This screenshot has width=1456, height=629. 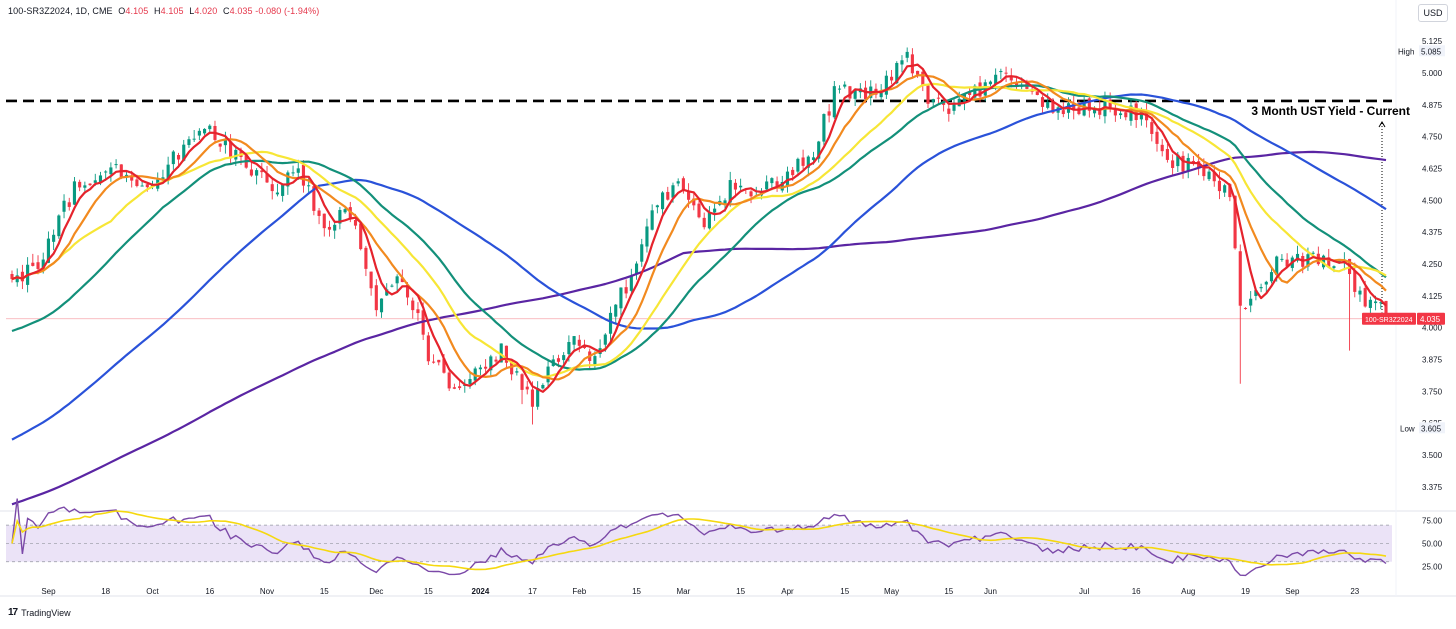 I want to click on time-tick-label-20: 16, so click(x=1136, y=591).